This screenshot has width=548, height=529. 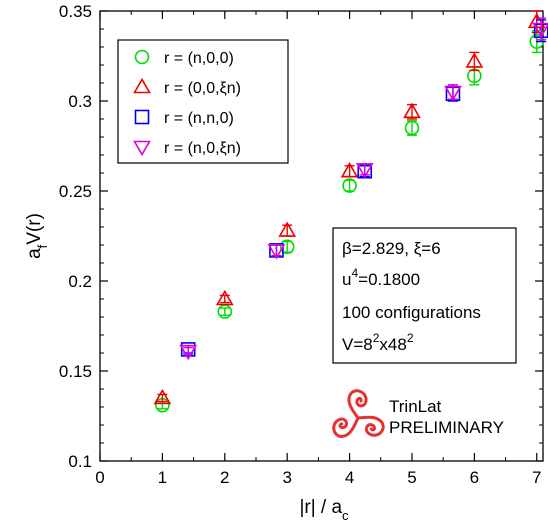 I want to click on volume-exp2: 2, so click(x=410, y=338).